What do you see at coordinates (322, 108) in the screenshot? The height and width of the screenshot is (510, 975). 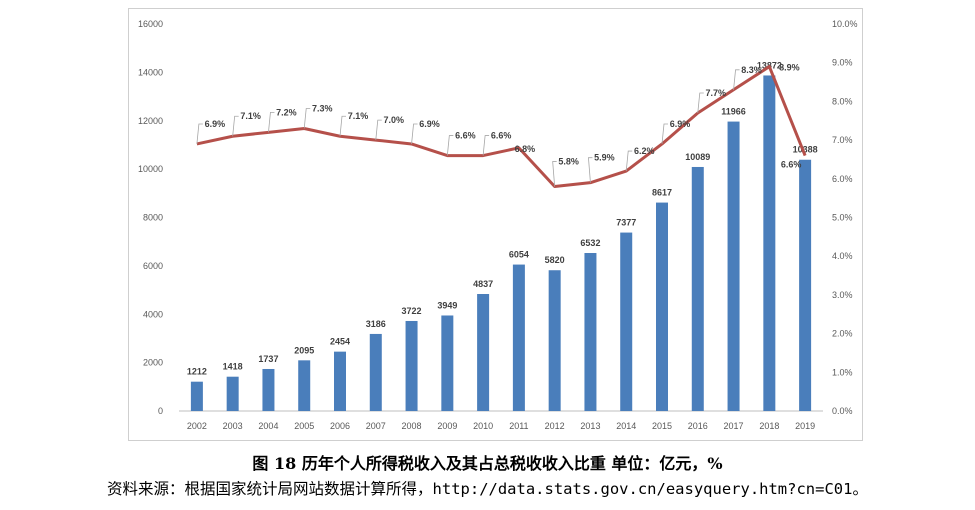 I see `line-value-label: 7.3%` at bounding box center [322, 108].